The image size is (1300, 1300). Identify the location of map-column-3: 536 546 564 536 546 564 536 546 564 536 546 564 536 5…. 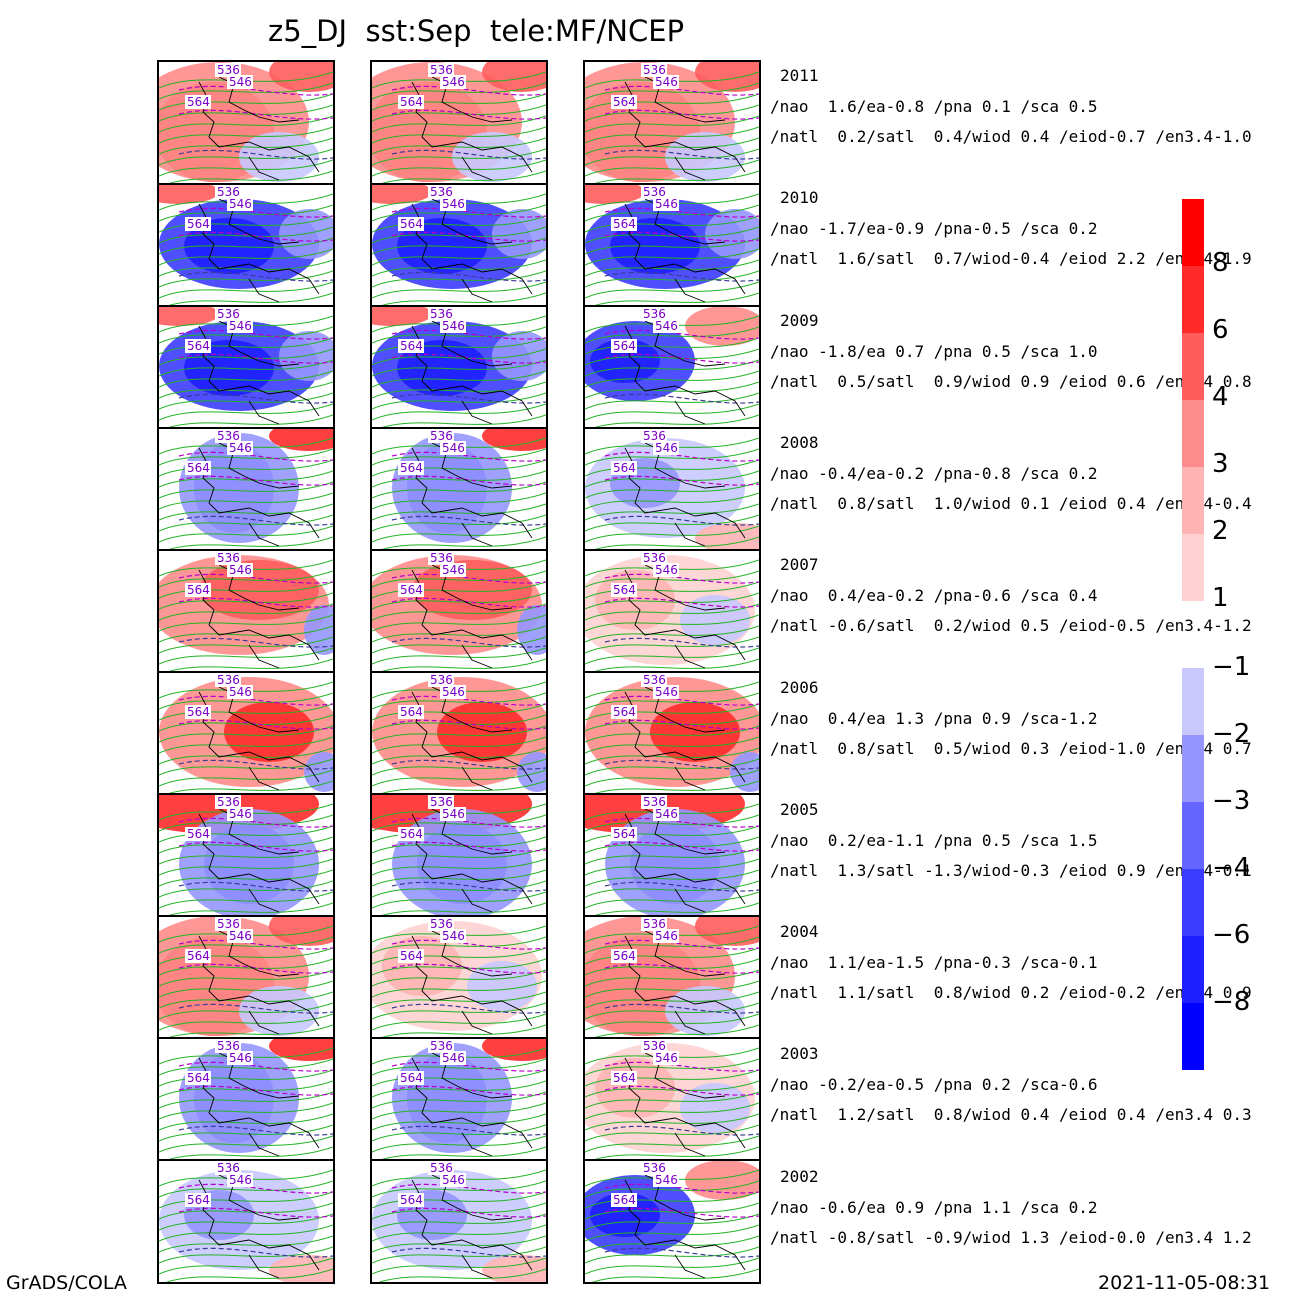
(672, 672).